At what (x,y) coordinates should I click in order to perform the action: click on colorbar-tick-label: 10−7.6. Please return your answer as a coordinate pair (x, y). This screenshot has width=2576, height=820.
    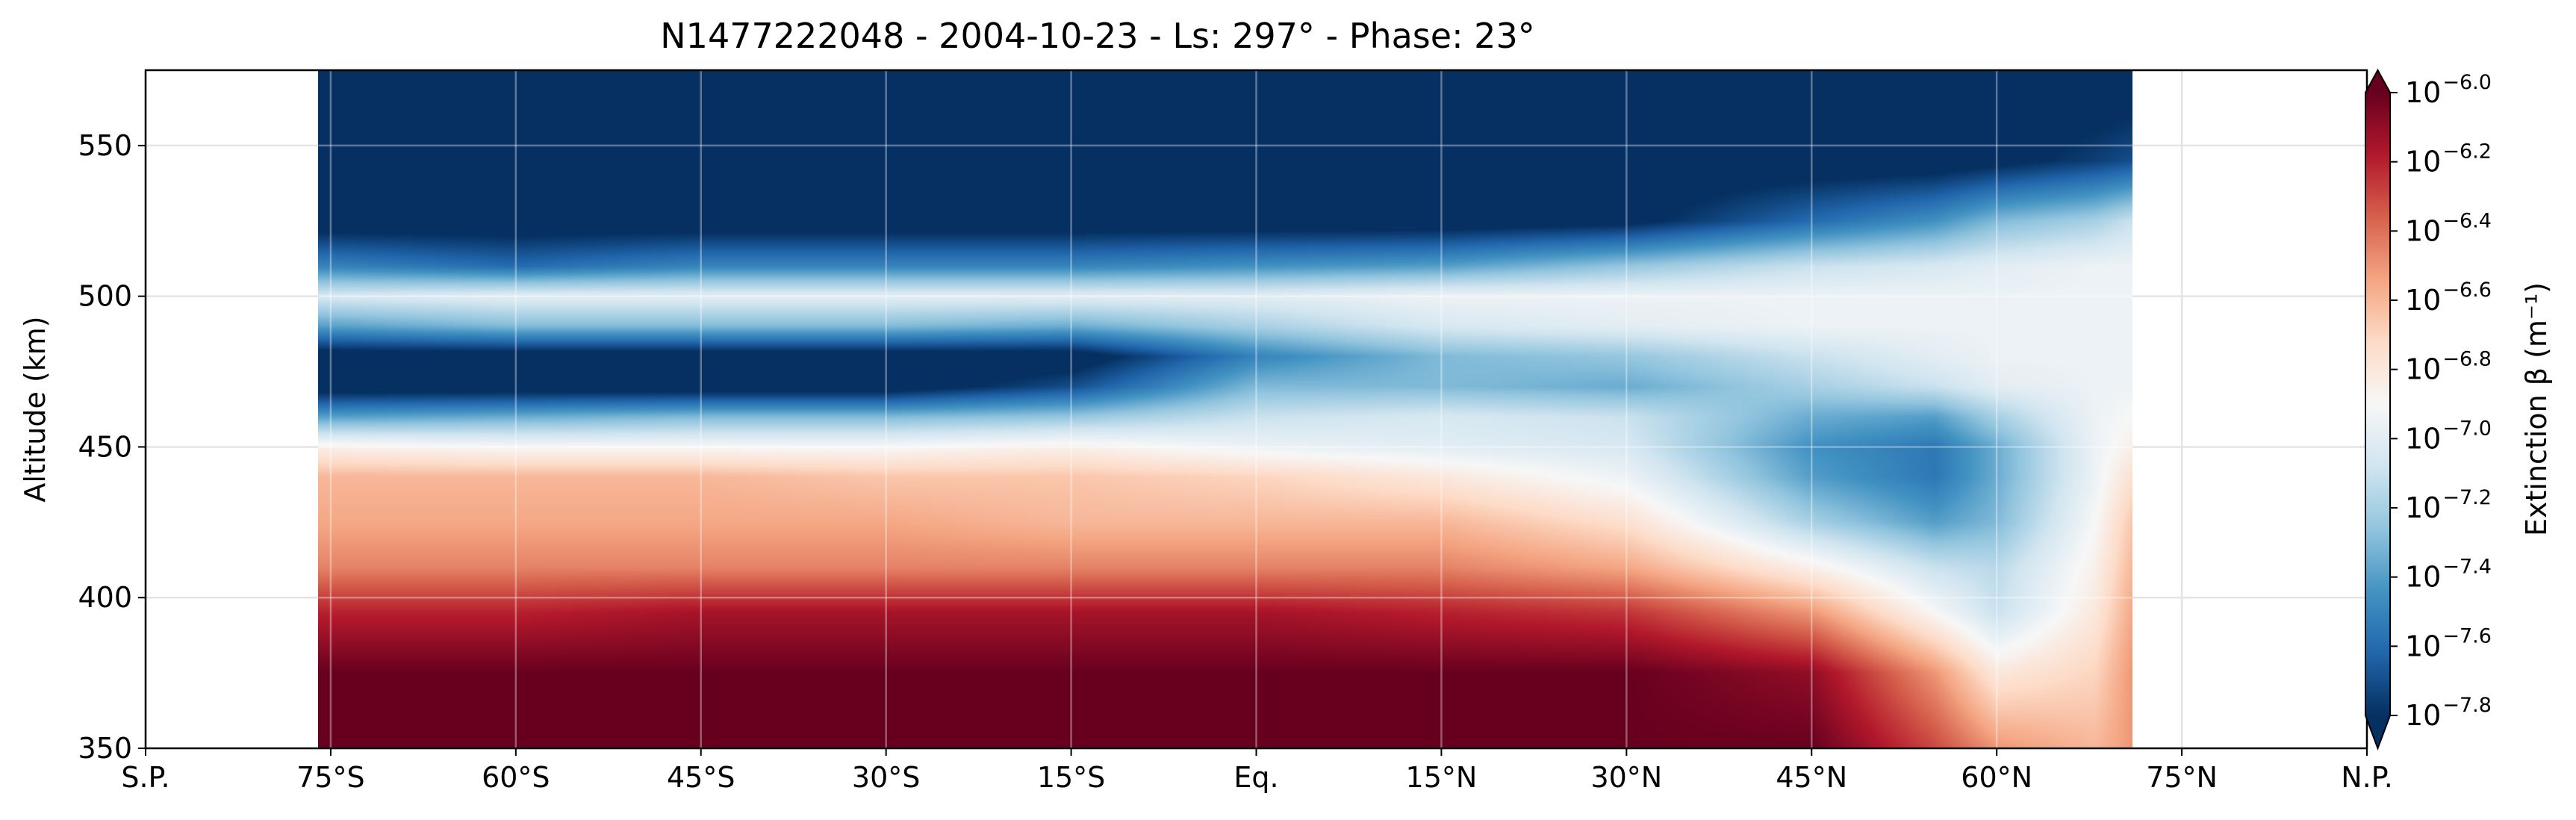
    Looking at the image, I should click on (2448, 643).